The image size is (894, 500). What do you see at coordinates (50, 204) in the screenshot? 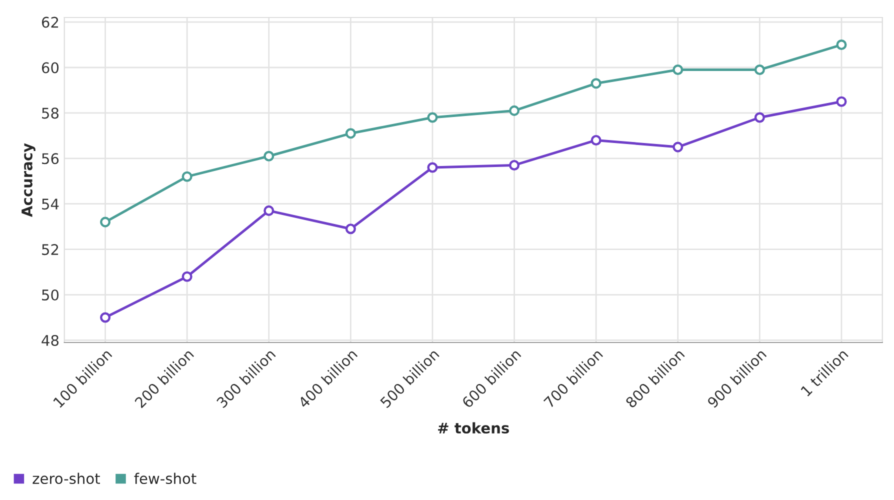
I see `y-tick-label: 54` at bounding box center [50, 204].